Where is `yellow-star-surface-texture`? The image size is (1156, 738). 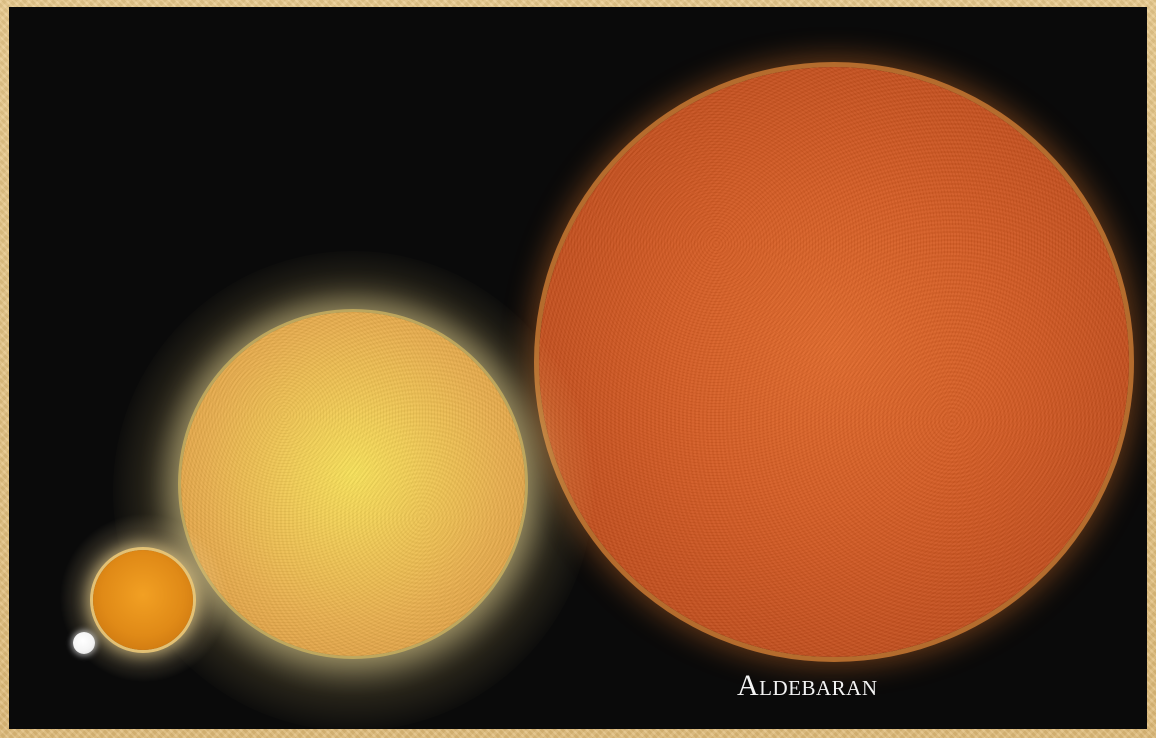 yellow-star-surface-texture is located at coordinates (353, 484).